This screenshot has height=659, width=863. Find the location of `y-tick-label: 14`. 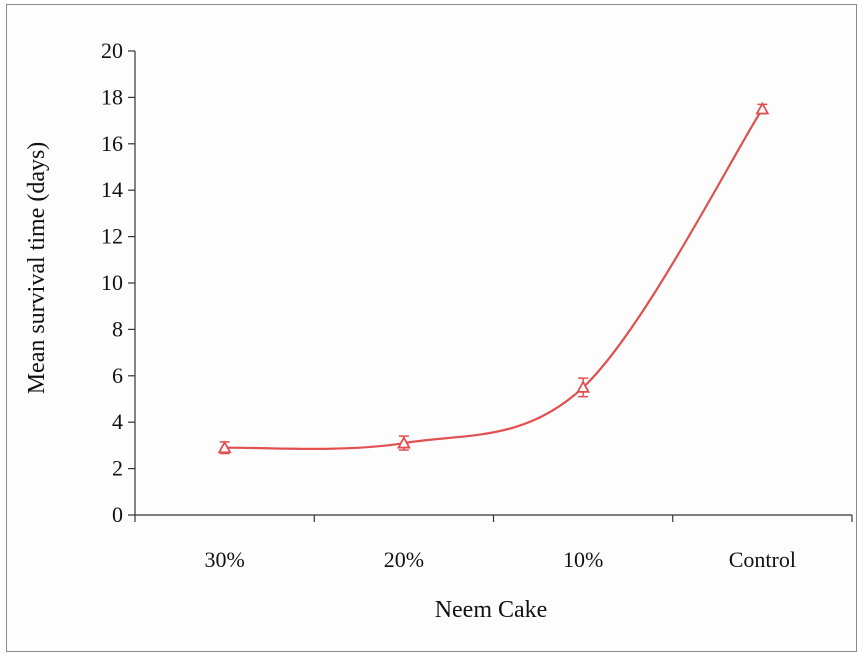

y-tick-label: 14 is located at coordinates (112, 189).